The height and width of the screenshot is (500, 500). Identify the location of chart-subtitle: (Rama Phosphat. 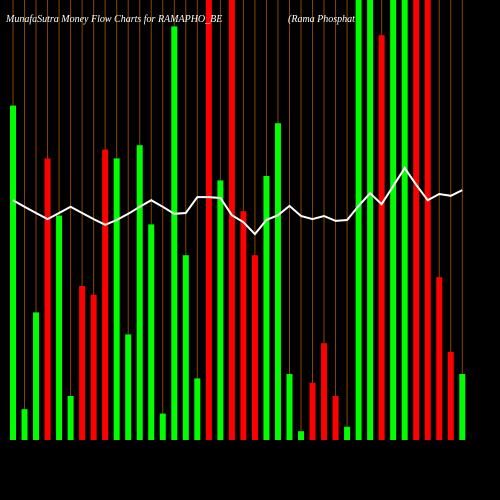
(321, 19).